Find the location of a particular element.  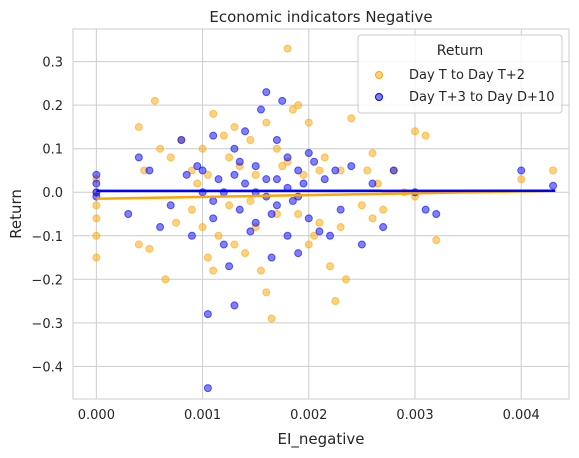

x-tick-labels: 0.000 0.001 0.002 0.003 0.004 is located at coordinates (309, 415).